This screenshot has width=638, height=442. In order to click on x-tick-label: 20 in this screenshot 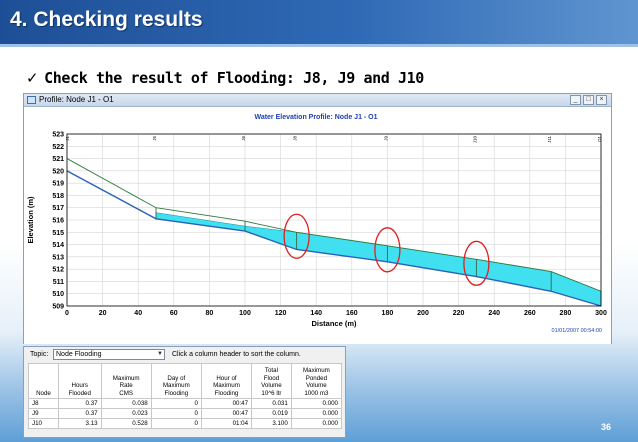, I will do `click(103, 313)`.